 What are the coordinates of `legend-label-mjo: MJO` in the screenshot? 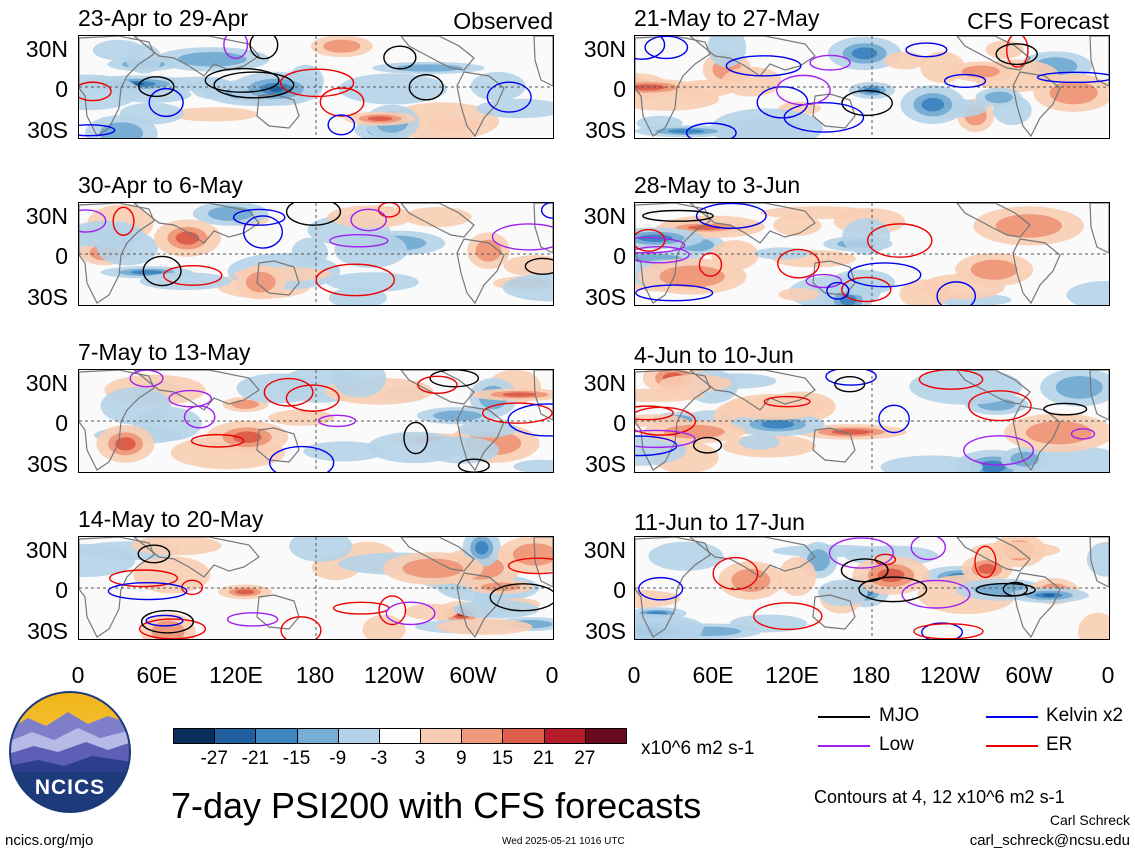 It's located at (899, 715).